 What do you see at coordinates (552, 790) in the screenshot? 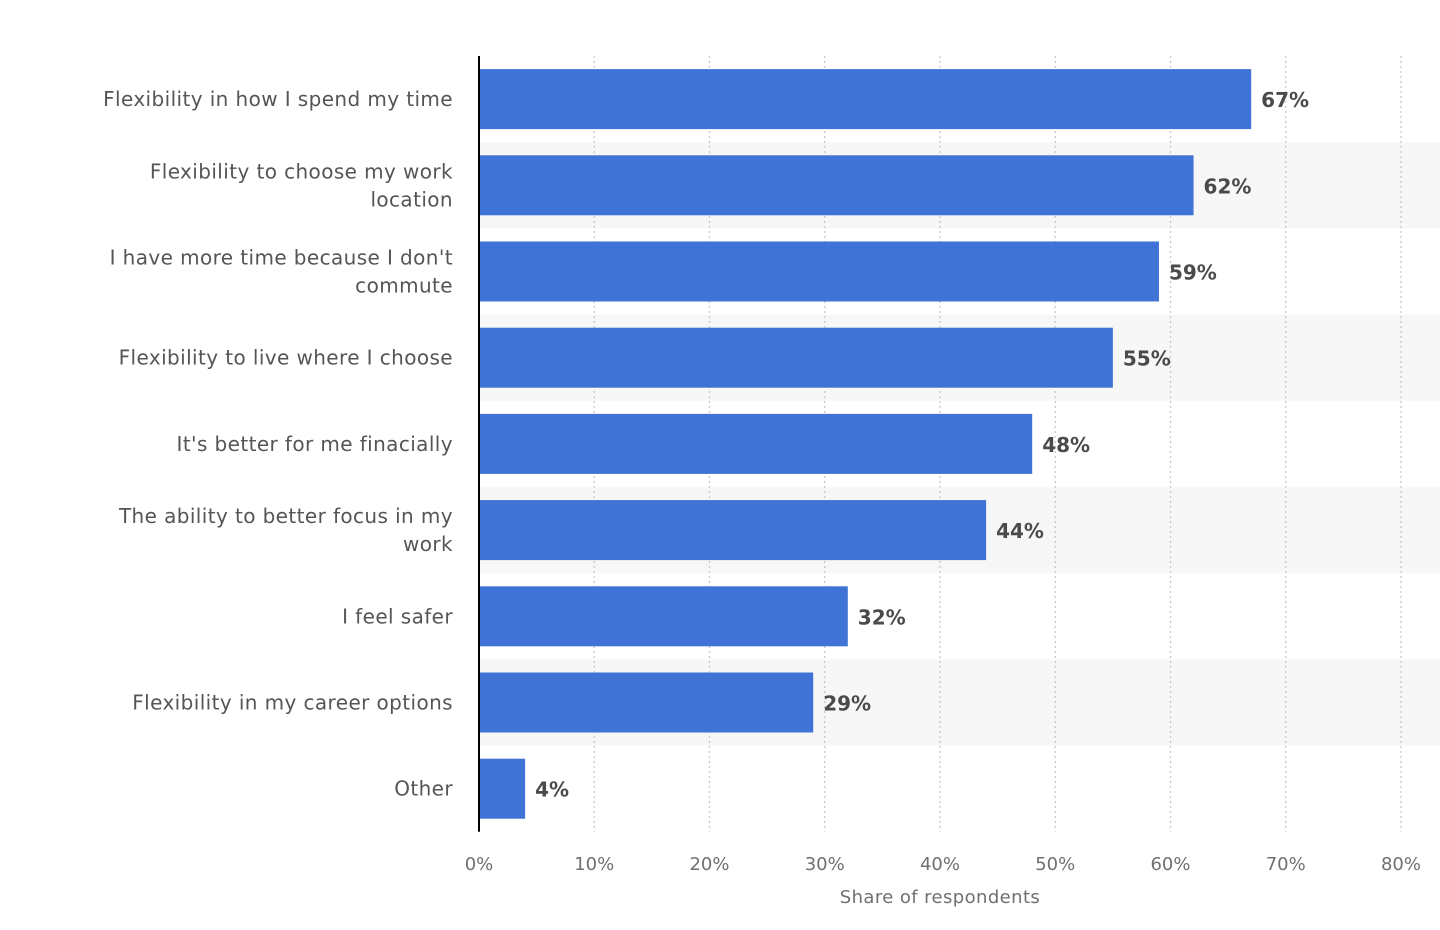
I see `value-label: 4%` at bounding box center [552, 790].